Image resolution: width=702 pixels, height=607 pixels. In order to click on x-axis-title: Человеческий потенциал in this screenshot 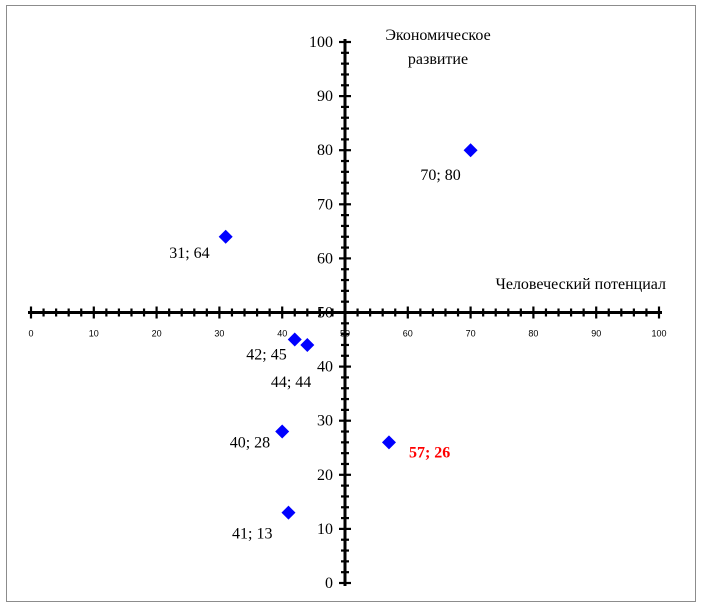, I will do `click(580, 284)`.